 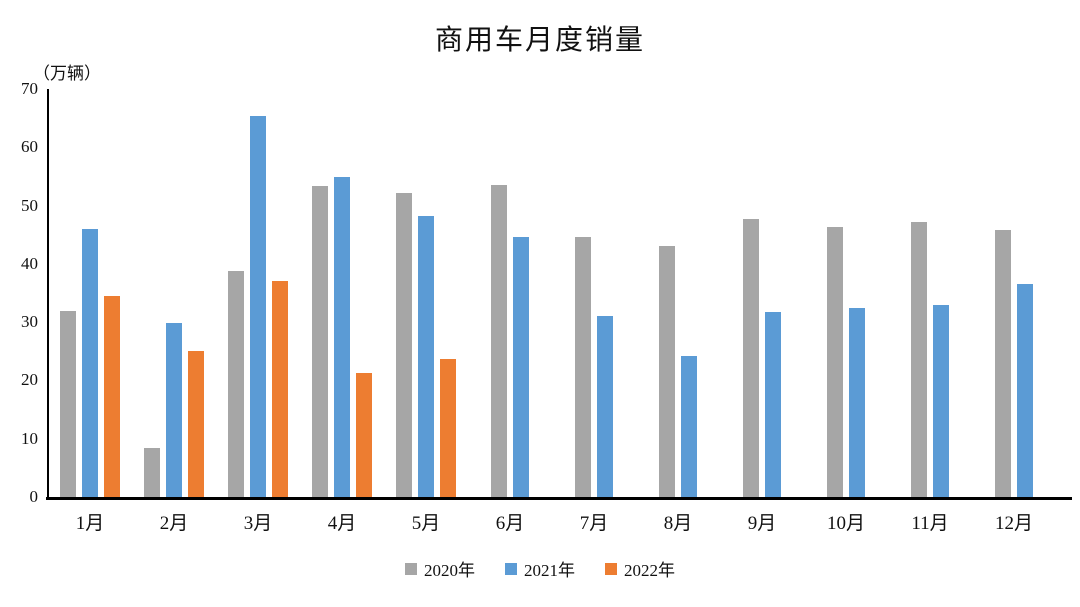 I want to click on bar-2021年-2月, so click(x=174, y=410).